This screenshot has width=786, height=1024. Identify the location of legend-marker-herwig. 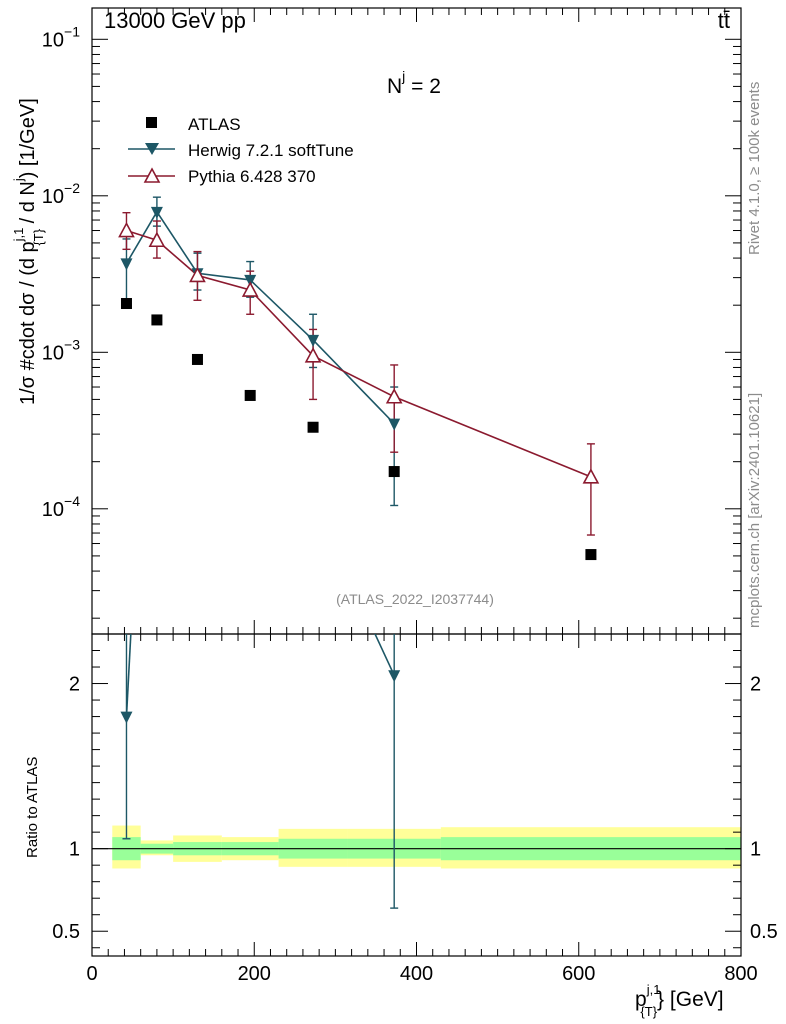
(152, 149).